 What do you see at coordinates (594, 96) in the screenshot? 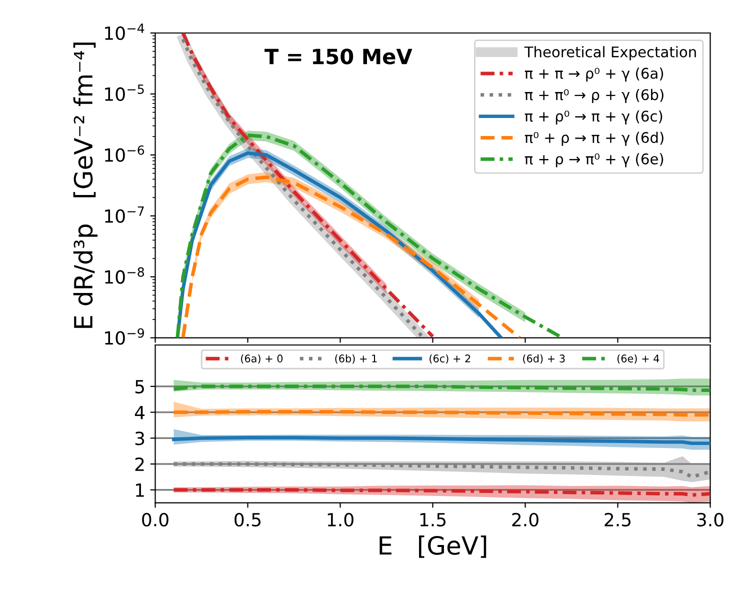
I see `legend-label: π + π⁰ → ρ + γ (6b)` at bounding box center [594, 96].